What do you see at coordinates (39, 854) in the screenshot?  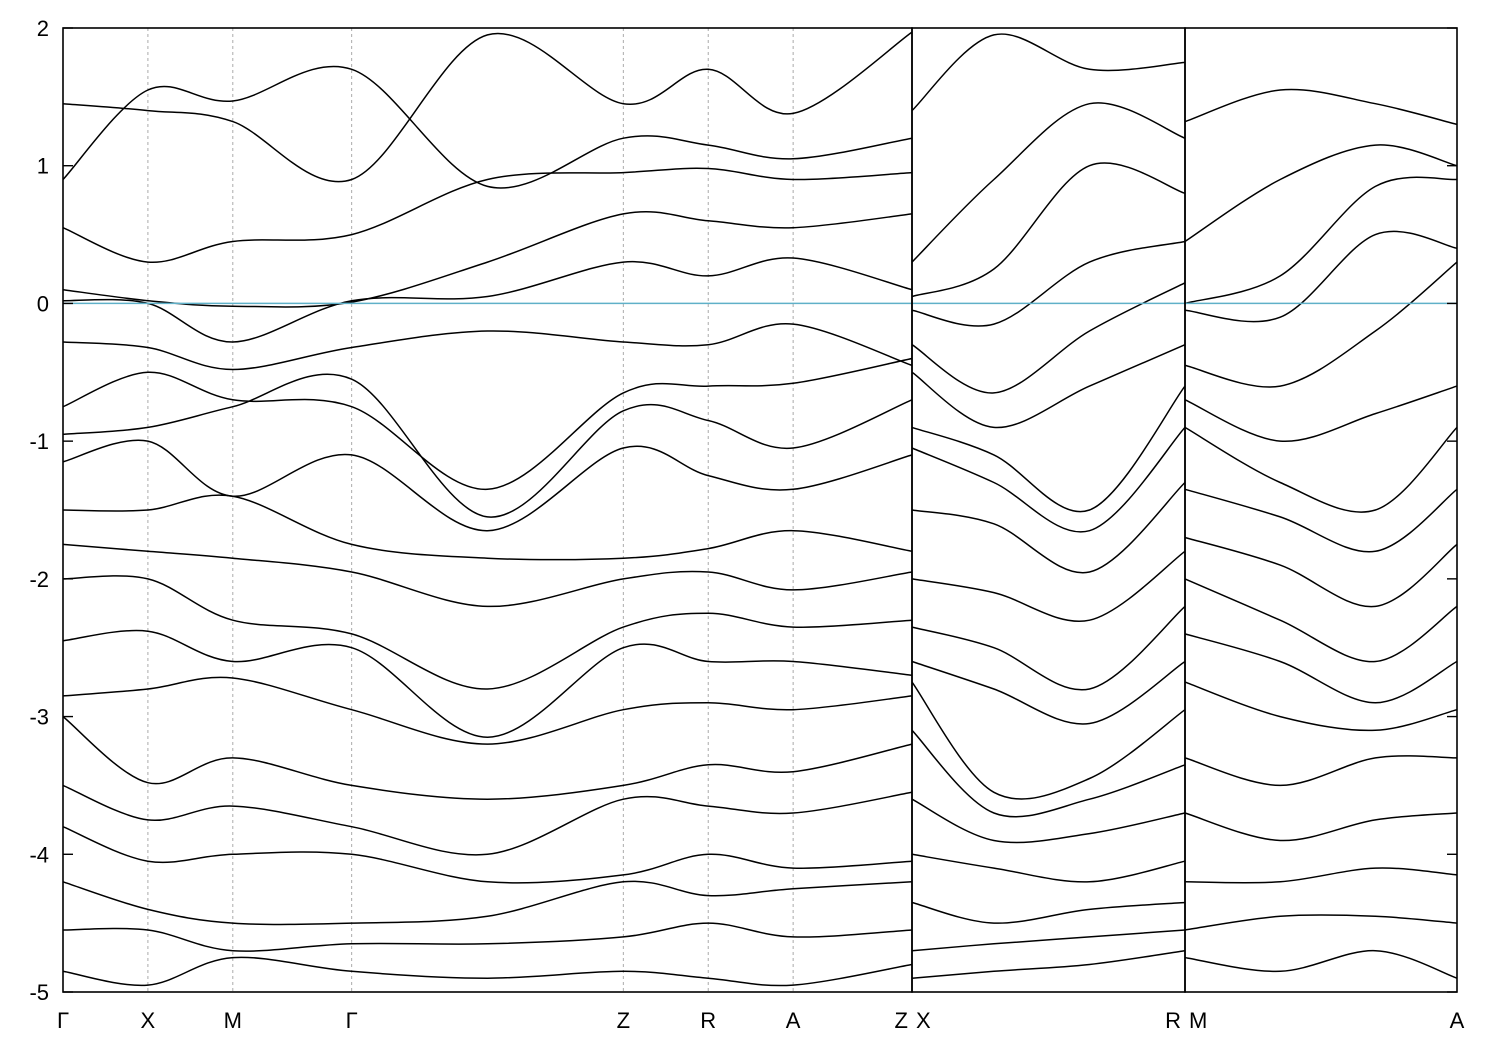 I see `y-tick-label: -4` at bounding box center [39, 854].